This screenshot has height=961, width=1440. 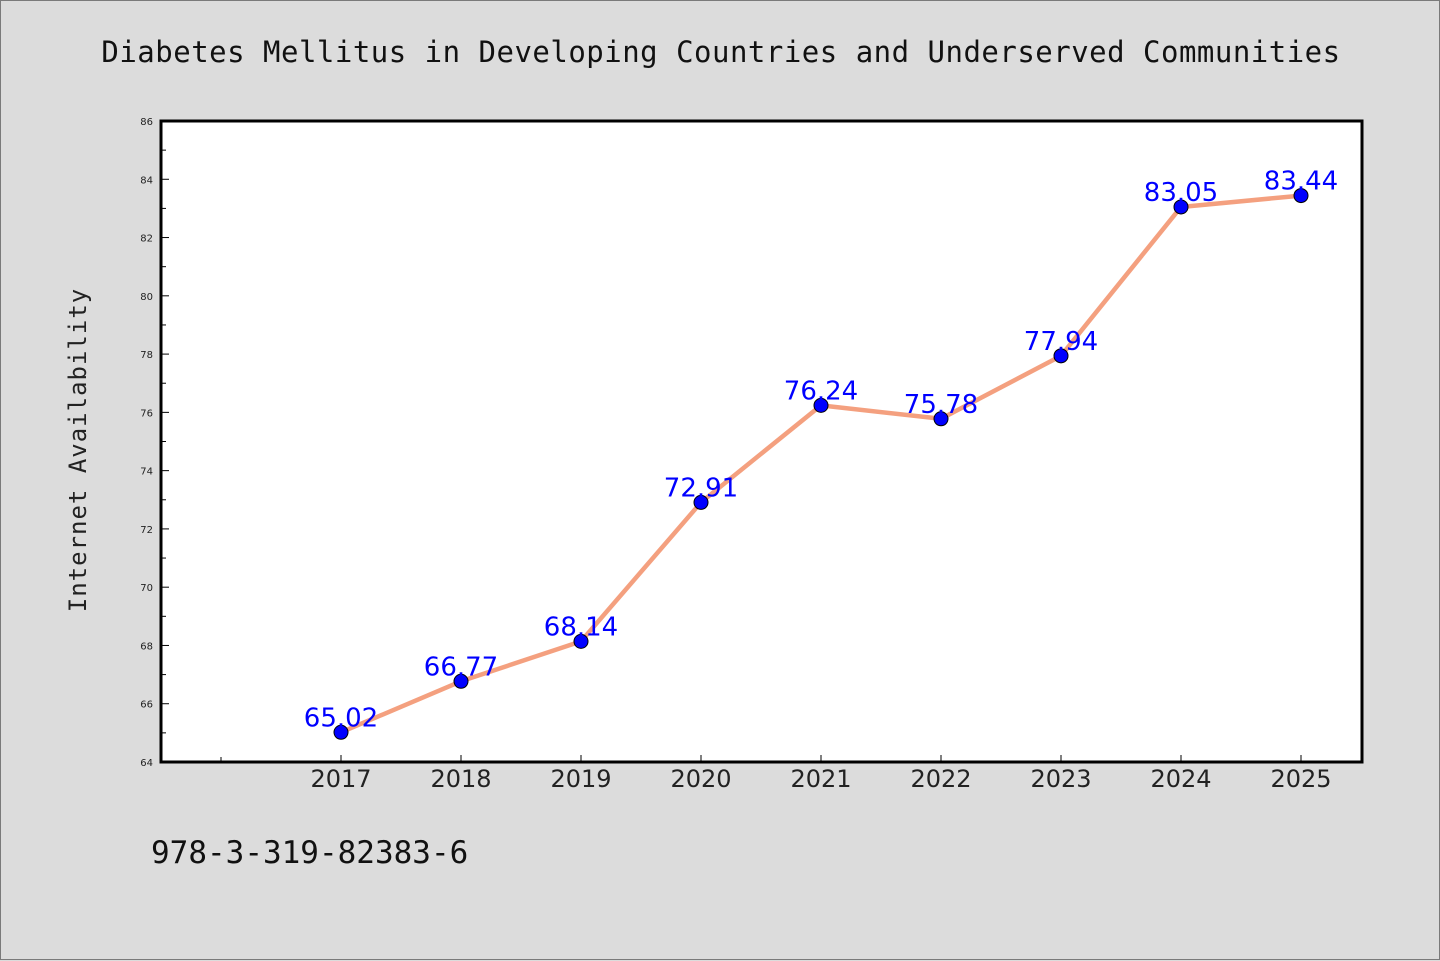 What do you see at coordinates (146, 646) in the screenshot?
I see `y-tick-label: 68` at bounding box center [146, 646].